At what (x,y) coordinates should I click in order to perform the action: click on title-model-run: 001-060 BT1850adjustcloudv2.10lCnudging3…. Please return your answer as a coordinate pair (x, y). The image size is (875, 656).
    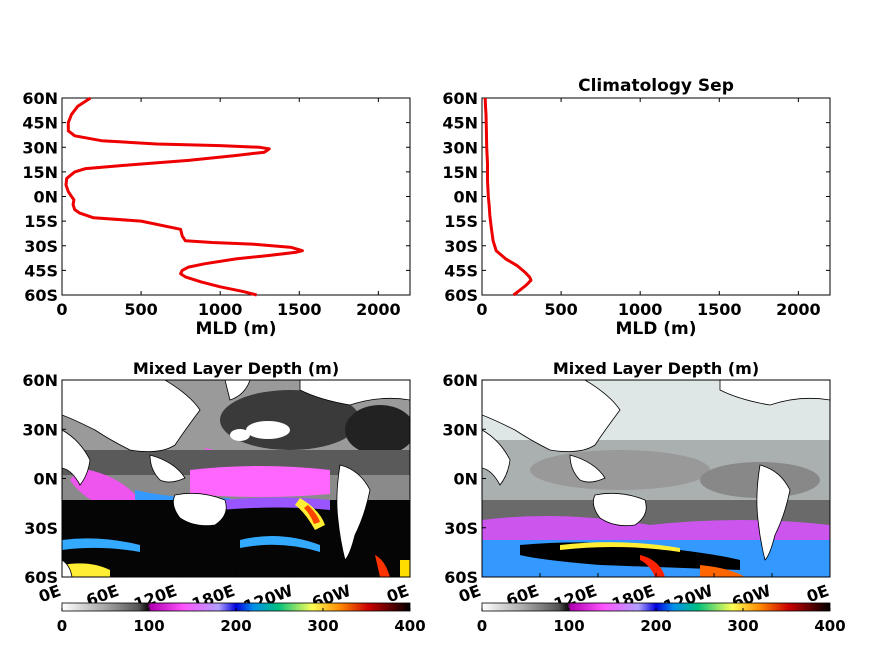
    Looking at the image, I should click on (115, 1).